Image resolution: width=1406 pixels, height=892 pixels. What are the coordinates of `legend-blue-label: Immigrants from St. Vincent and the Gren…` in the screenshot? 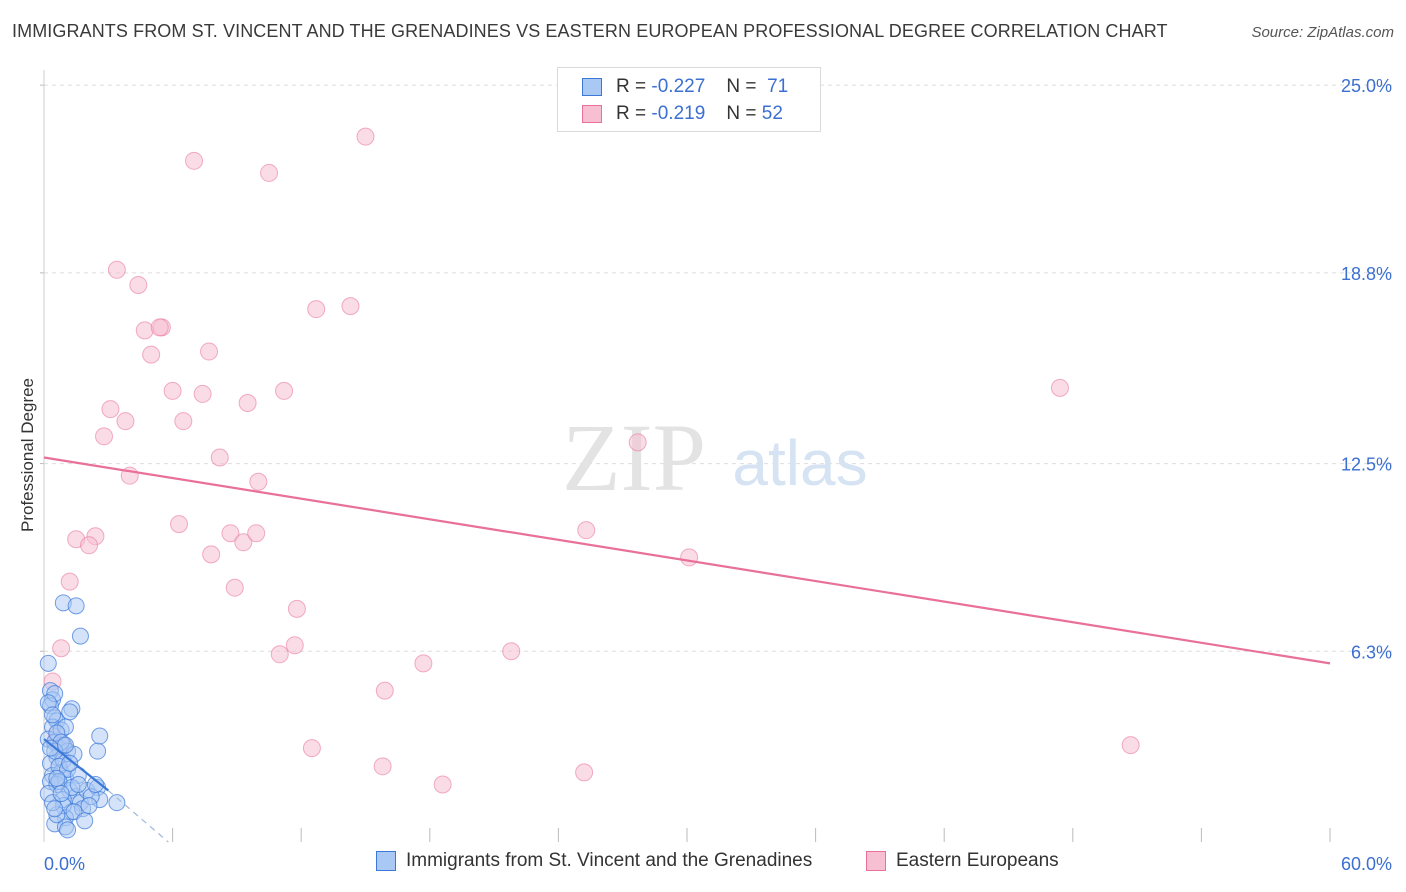 It's located at (609, 860).